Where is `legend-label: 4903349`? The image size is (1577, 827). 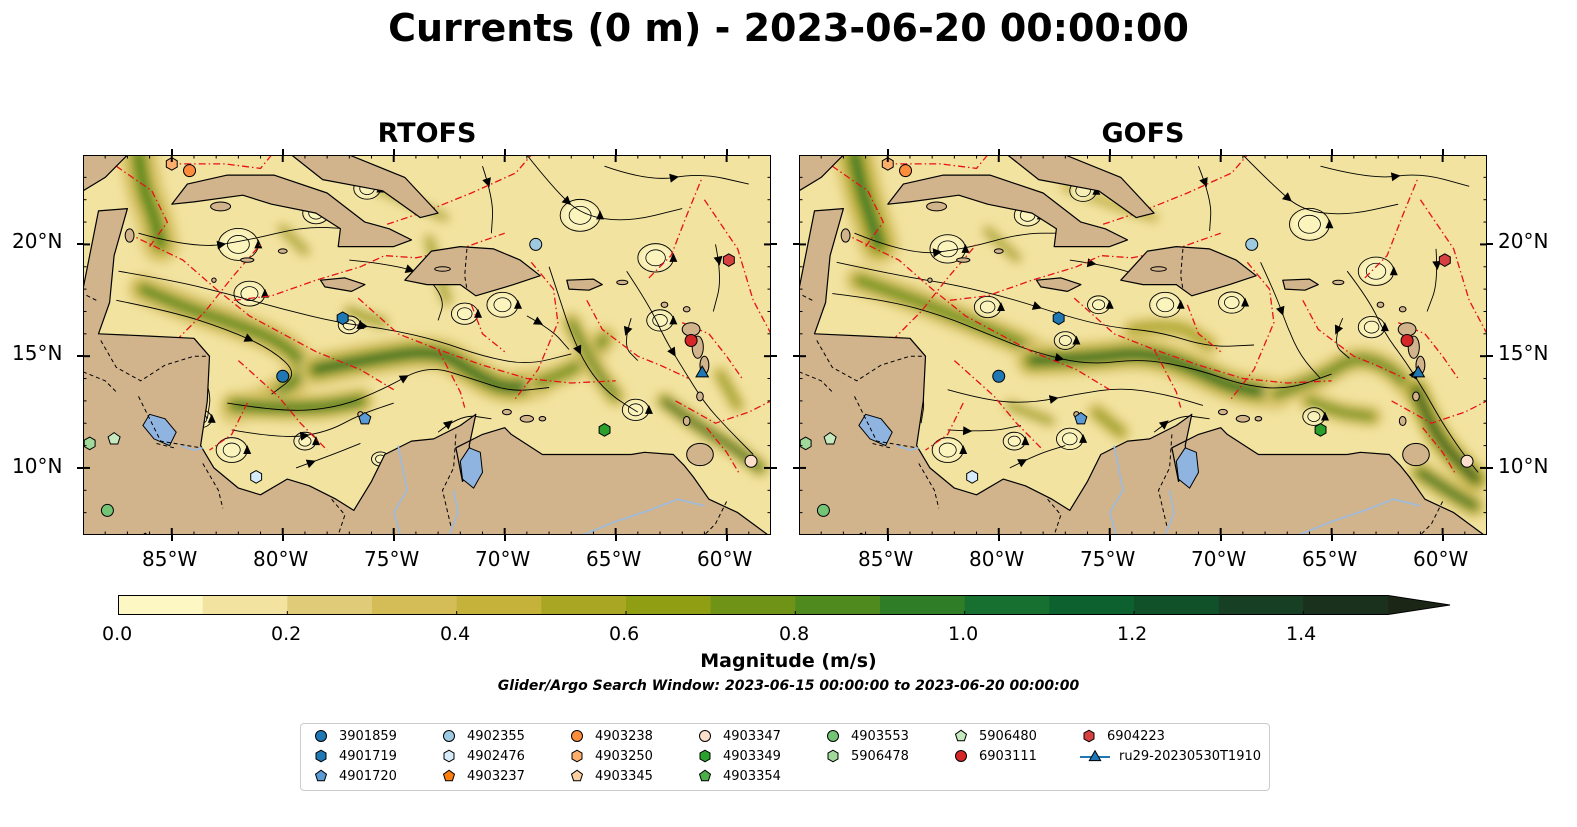
legend-label: 4903349 is located at coordinates (752, 756).